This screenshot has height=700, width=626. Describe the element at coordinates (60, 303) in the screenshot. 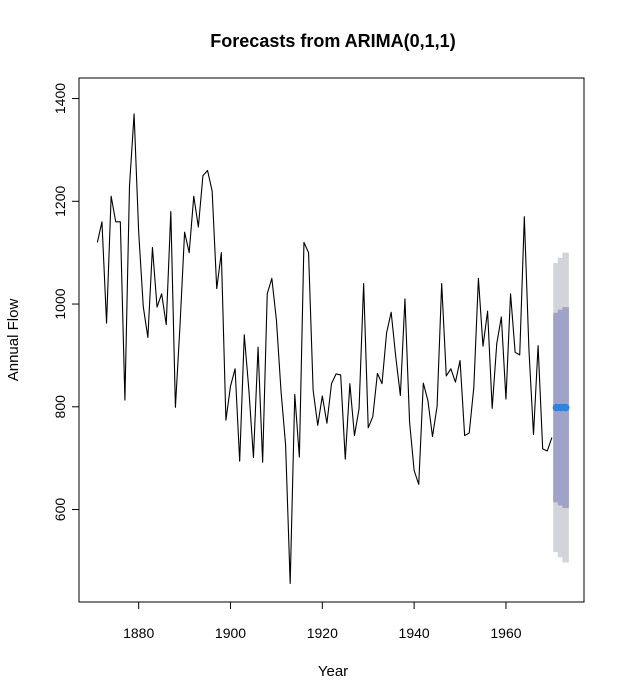

I see `y-tick-label: 1000` at that location.